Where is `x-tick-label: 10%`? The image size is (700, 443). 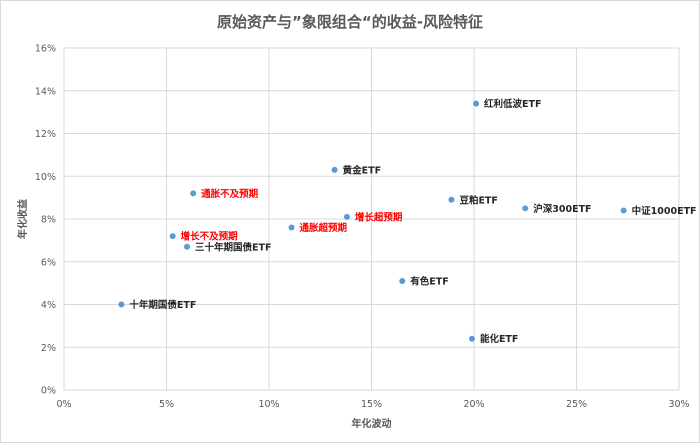 x-tick-label: 10% is located at coordinates (268, 404).